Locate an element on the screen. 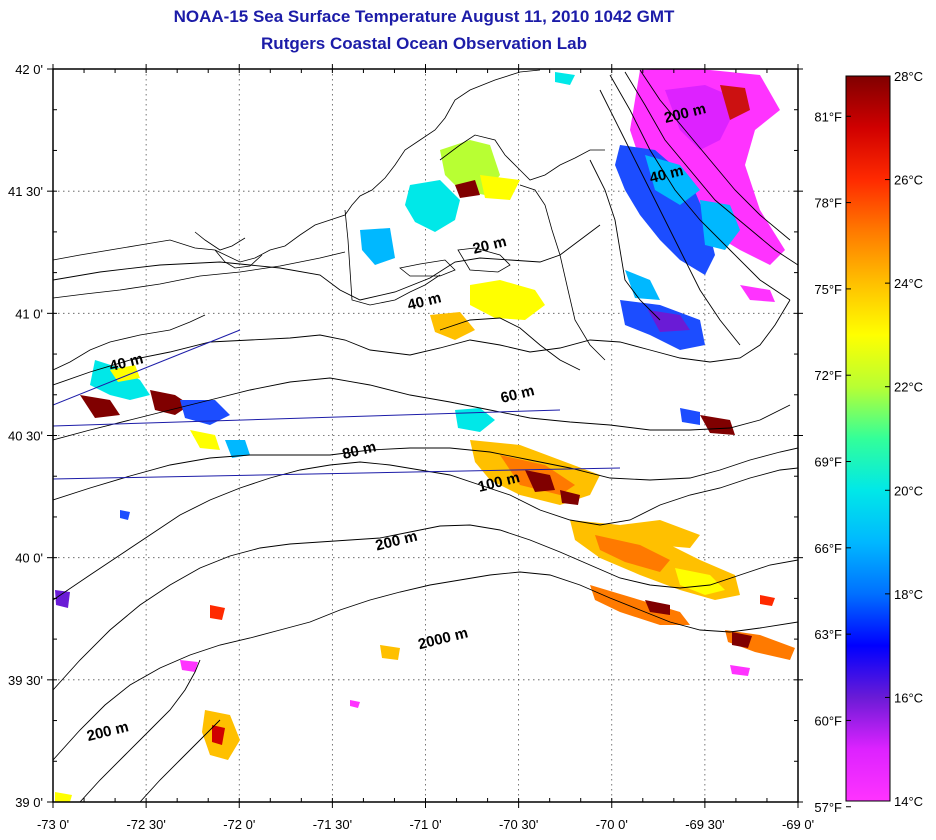 This screenshot has width=936, height=840. lon-label: -71 30' is located at coordinates (332, 824).